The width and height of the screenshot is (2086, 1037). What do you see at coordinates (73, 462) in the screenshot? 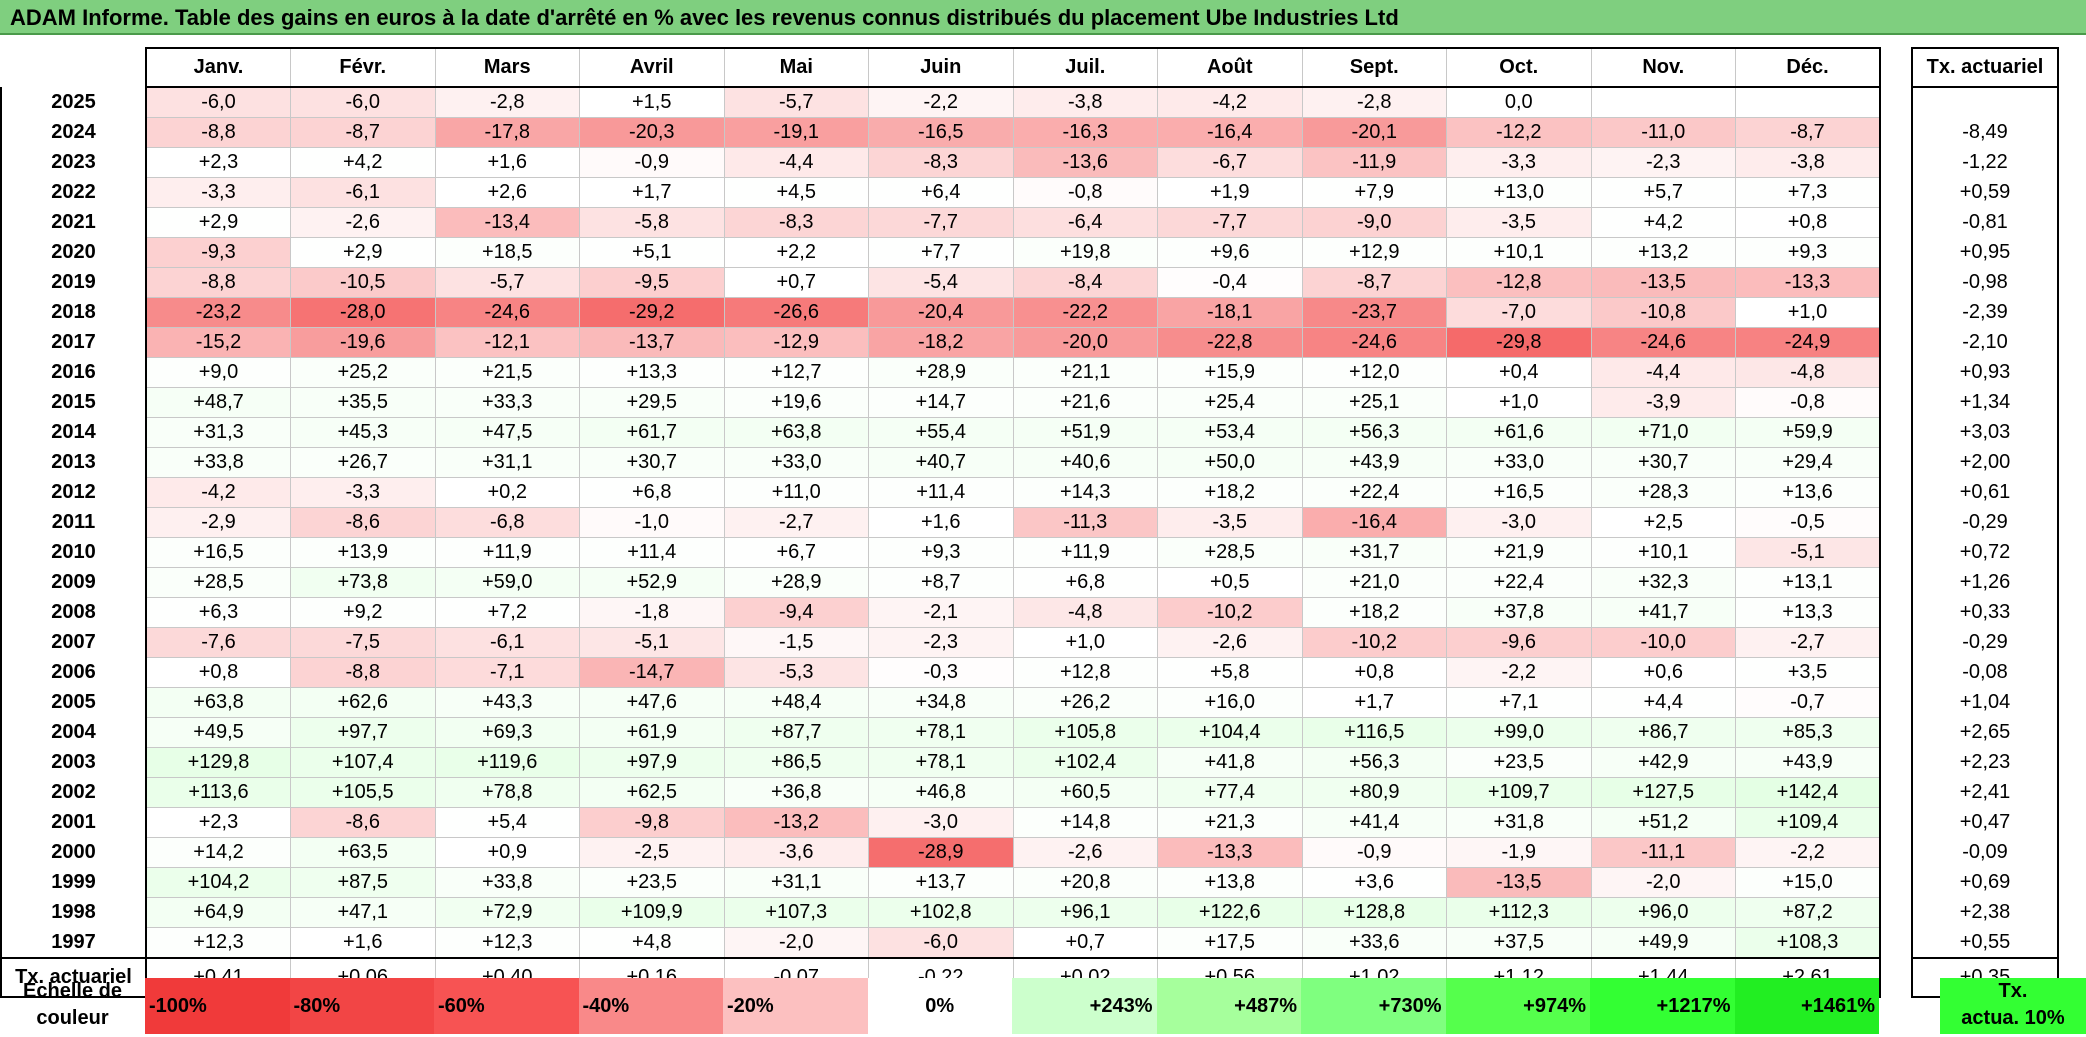
I see `year-label: 2013` at bounding box center [73, 462].